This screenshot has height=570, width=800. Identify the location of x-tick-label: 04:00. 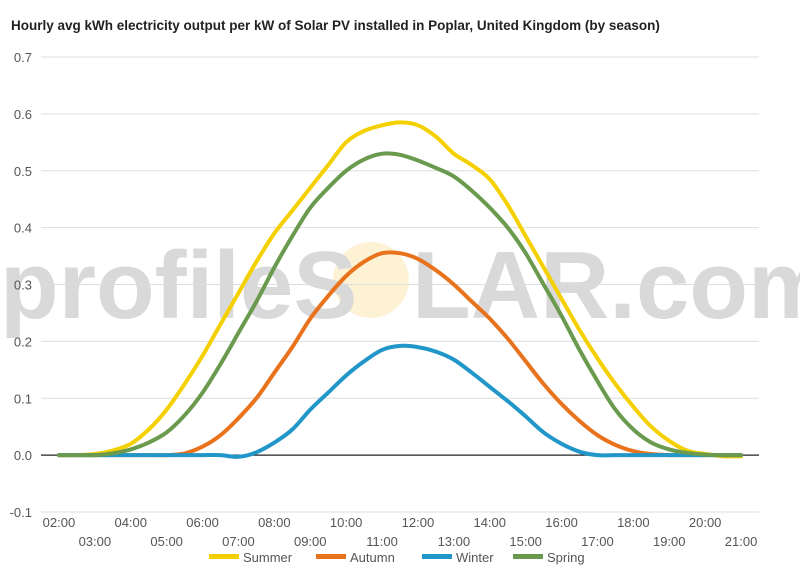
(130, 522).